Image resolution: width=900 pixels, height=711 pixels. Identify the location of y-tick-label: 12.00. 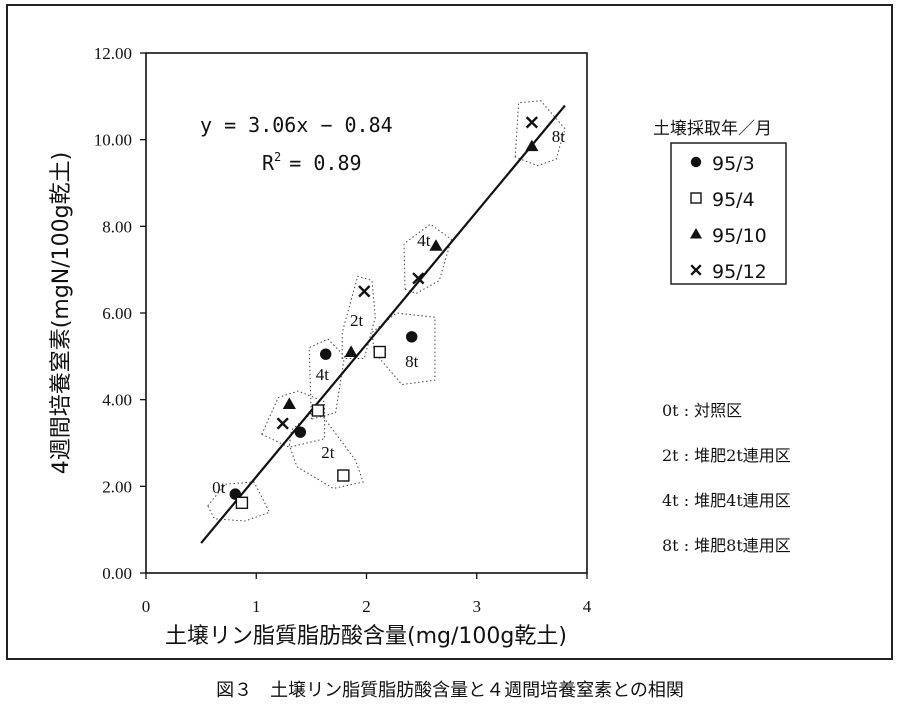
(113, 53).